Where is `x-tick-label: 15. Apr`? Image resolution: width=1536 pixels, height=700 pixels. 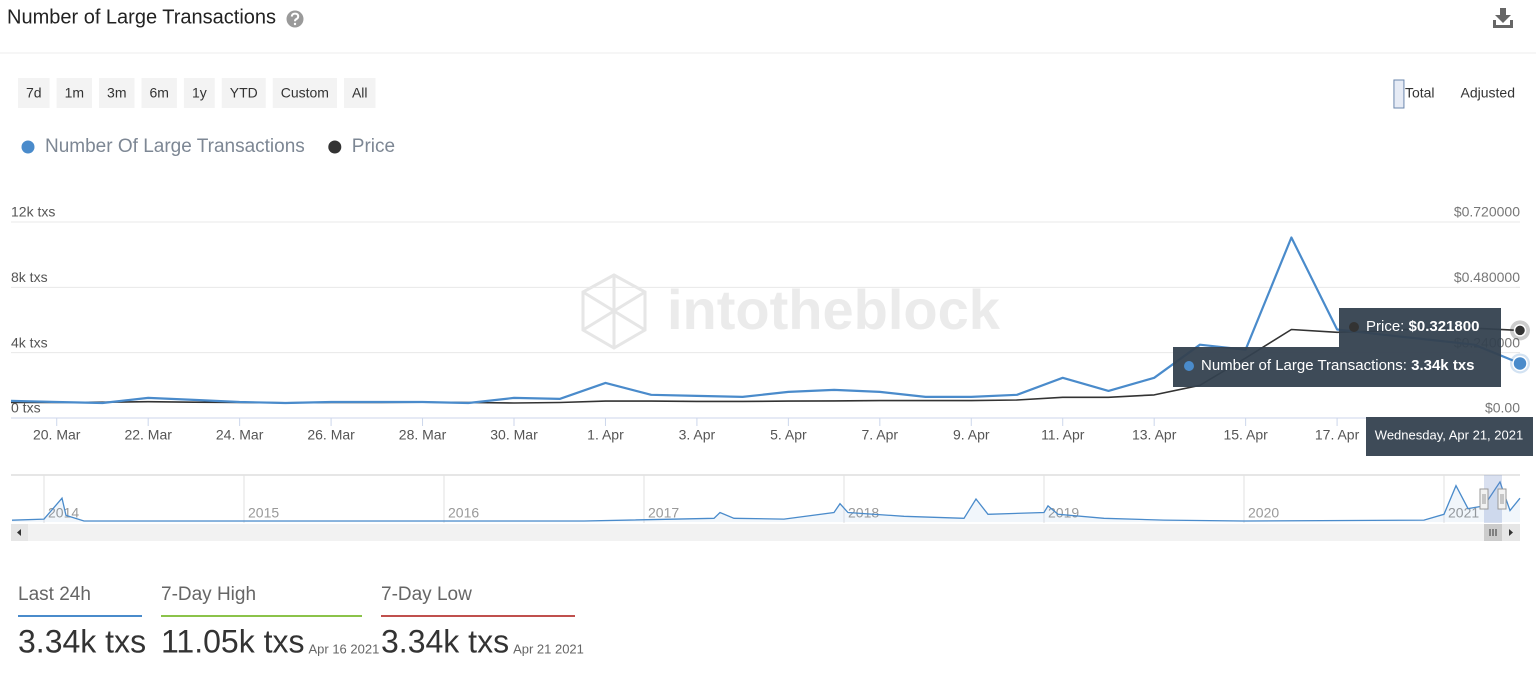 x-tick-label: 15. Apr is located at coordinates (1245, 435).